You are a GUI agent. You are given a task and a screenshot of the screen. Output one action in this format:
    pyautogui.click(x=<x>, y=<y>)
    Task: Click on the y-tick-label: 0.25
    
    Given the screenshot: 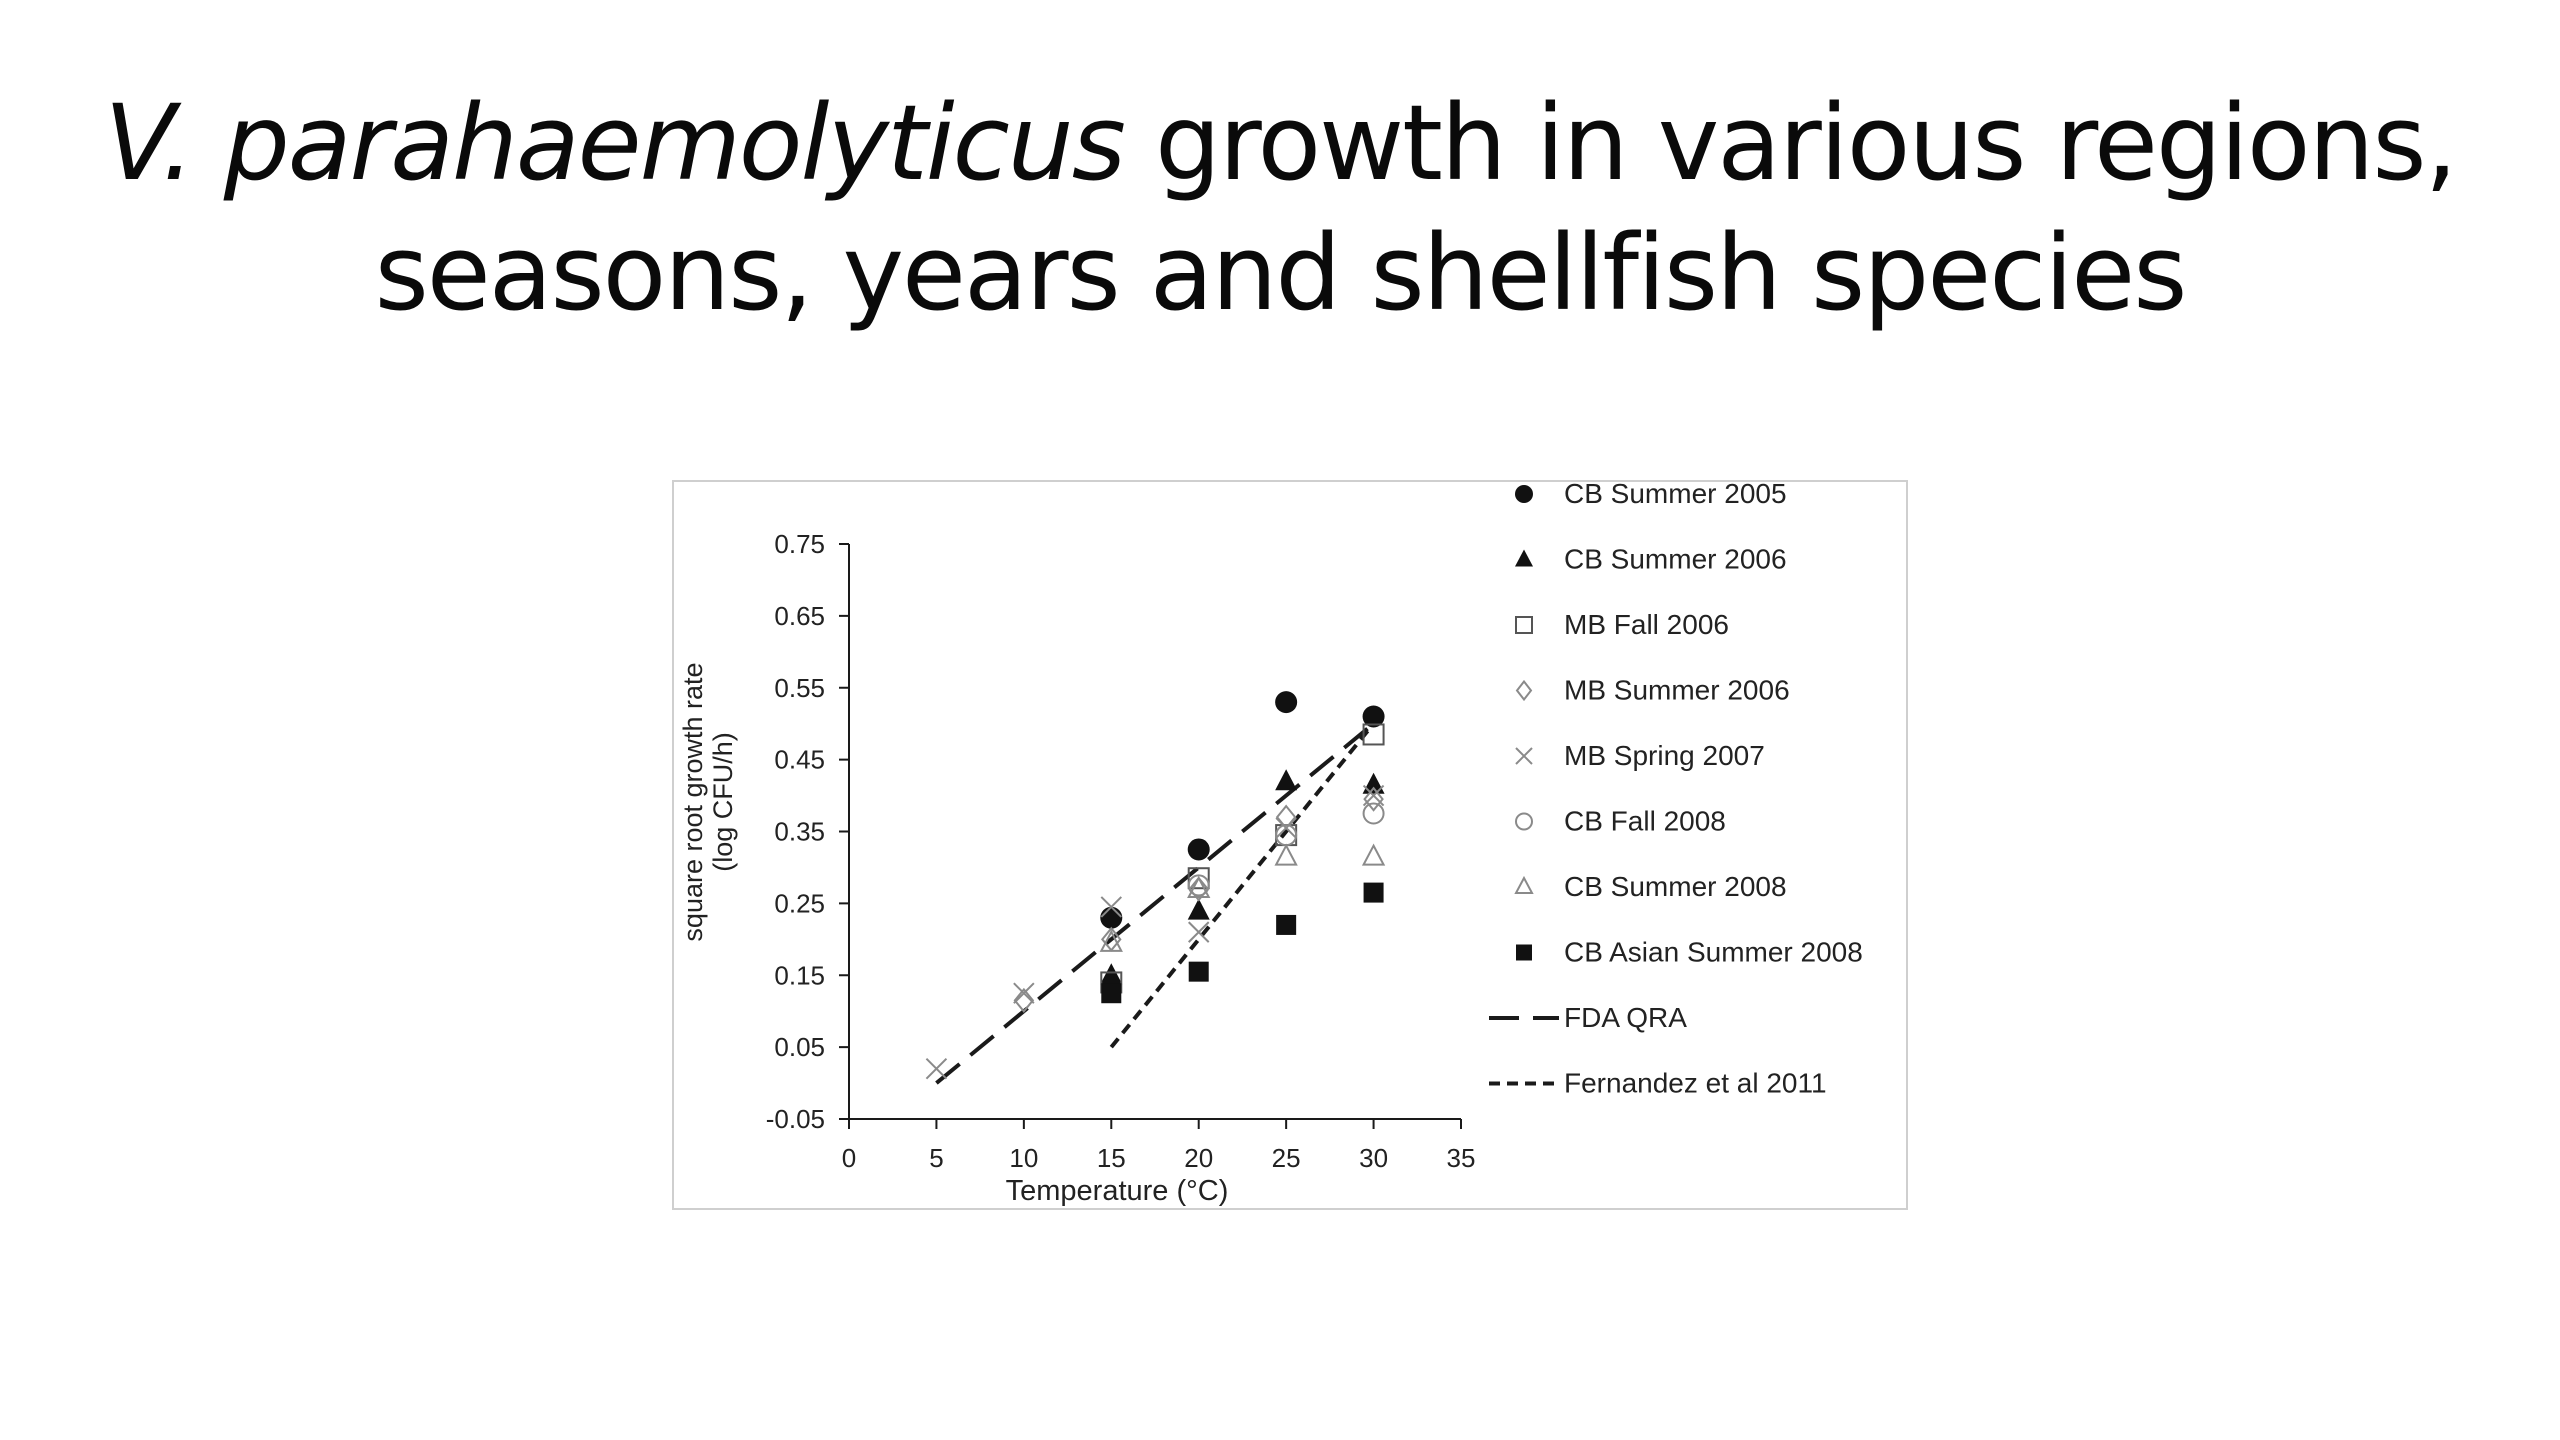 What is the action you would take?
    pyautogui.click(x=799, y=903)
    